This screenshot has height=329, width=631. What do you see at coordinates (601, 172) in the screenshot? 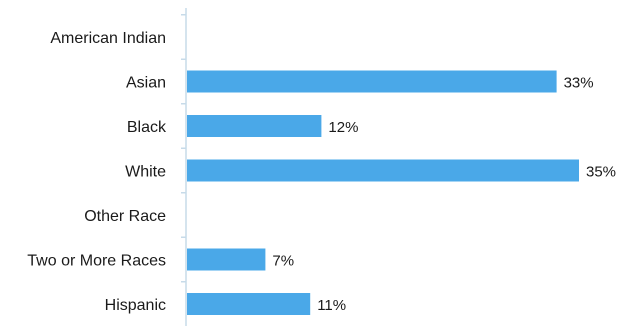
I see `data-label: 35%` at bounding box center [601, 172].